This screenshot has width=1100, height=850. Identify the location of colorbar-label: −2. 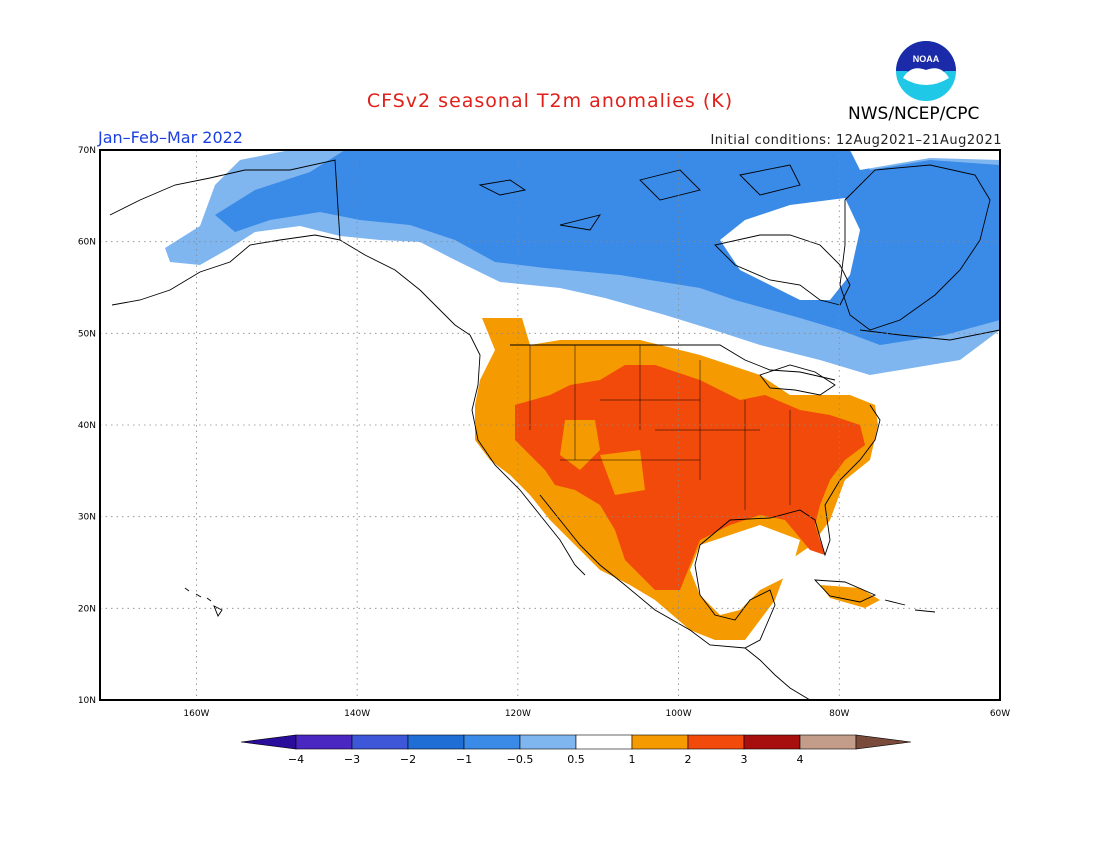
(408, 759).